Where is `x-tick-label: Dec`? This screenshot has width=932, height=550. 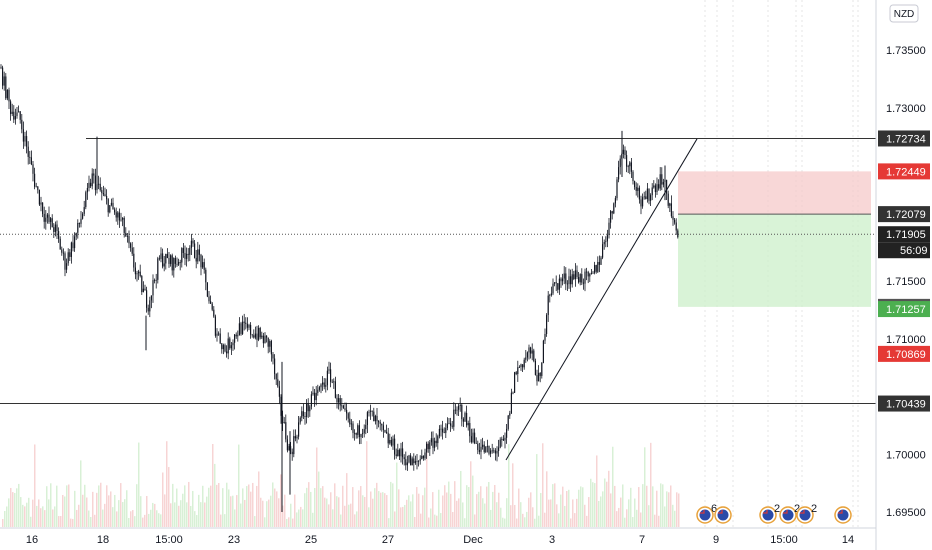
x-tick-label: Dec is located at coordinates (473, 540).